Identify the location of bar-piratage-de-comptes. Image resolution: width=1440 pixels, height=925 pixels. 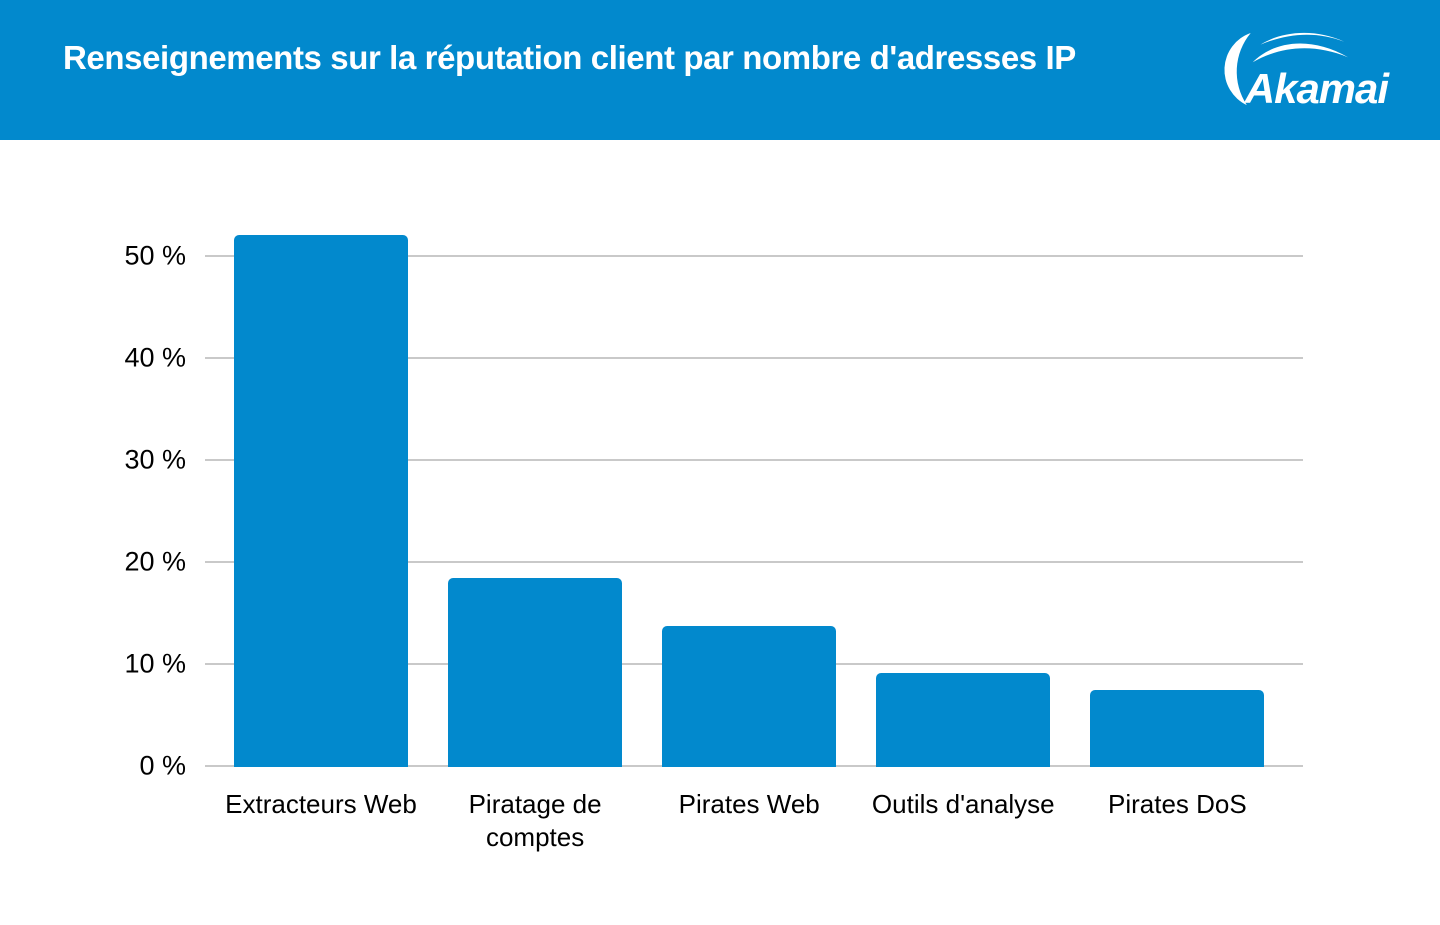
(535, 672).